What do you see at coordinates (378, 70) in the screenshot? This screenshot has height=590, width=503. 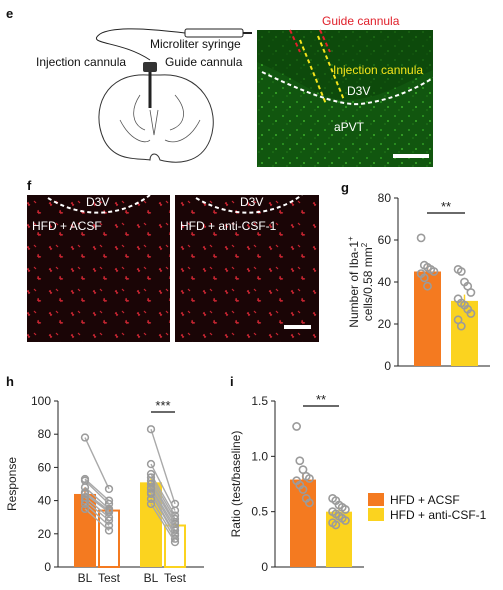 I see `micro-injection-cannula: Injection cannula` at bounding box center [378, 70].